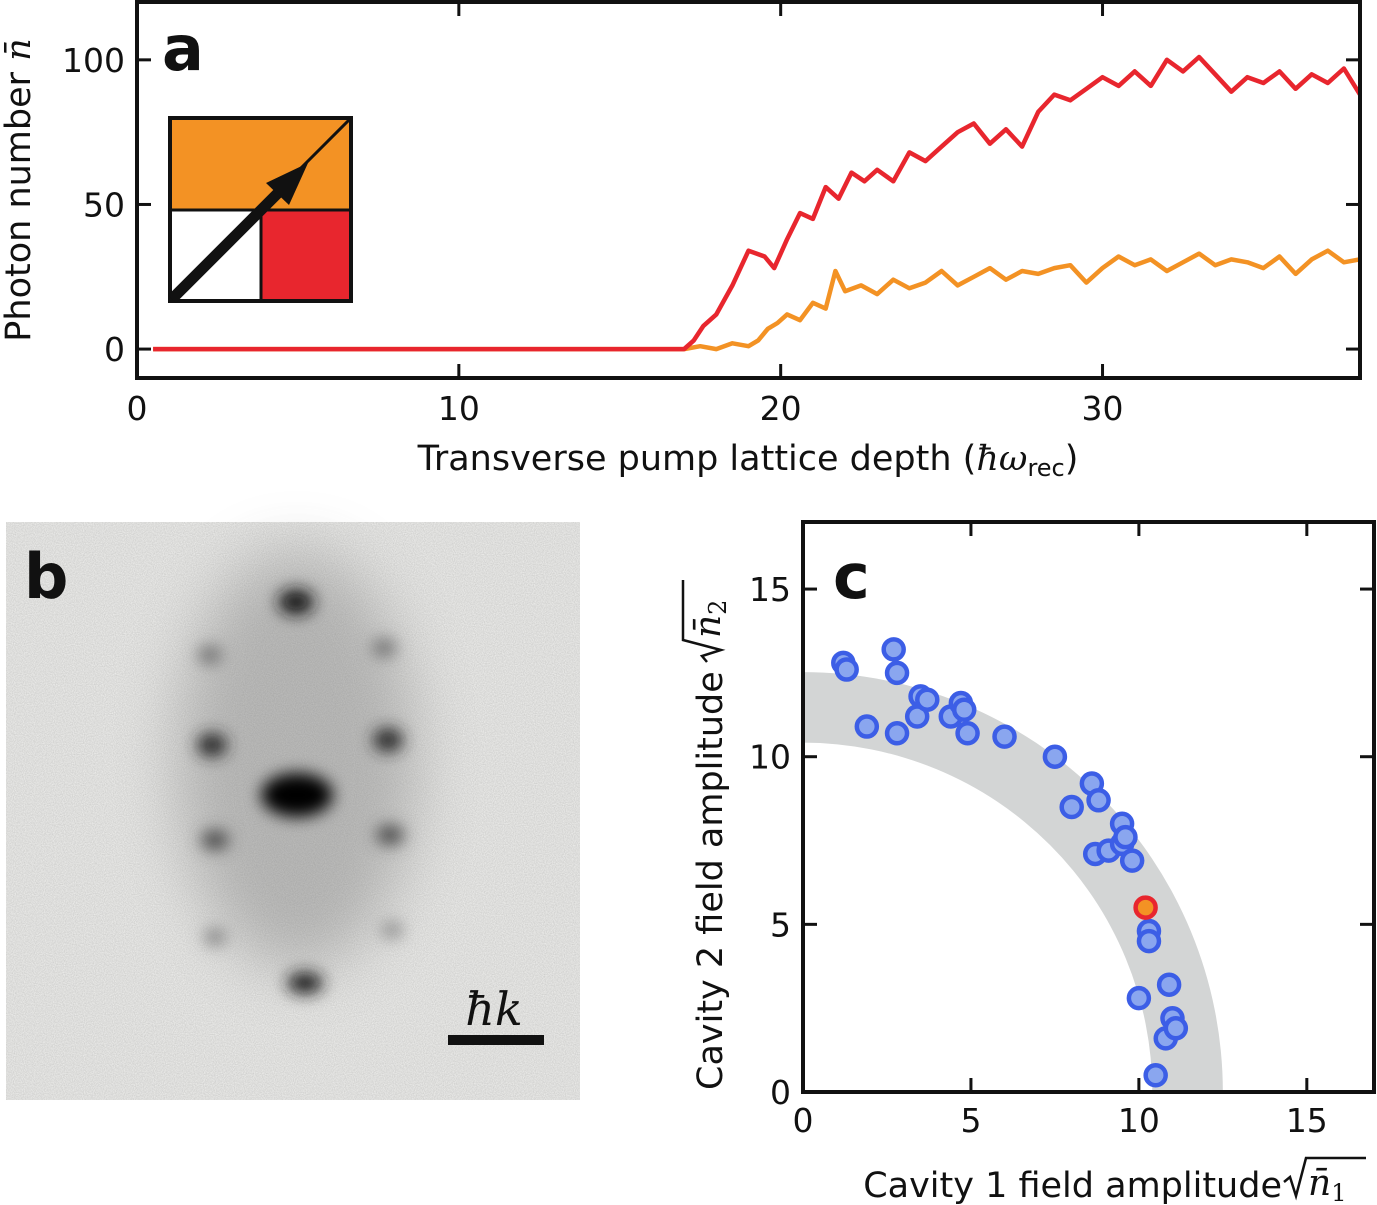 Image resolution: width=1377 pixels, height=1205 pixels. Describe the element at coordinates (260, 164) in the screenshot. I see `inset-orange-region` at that location.